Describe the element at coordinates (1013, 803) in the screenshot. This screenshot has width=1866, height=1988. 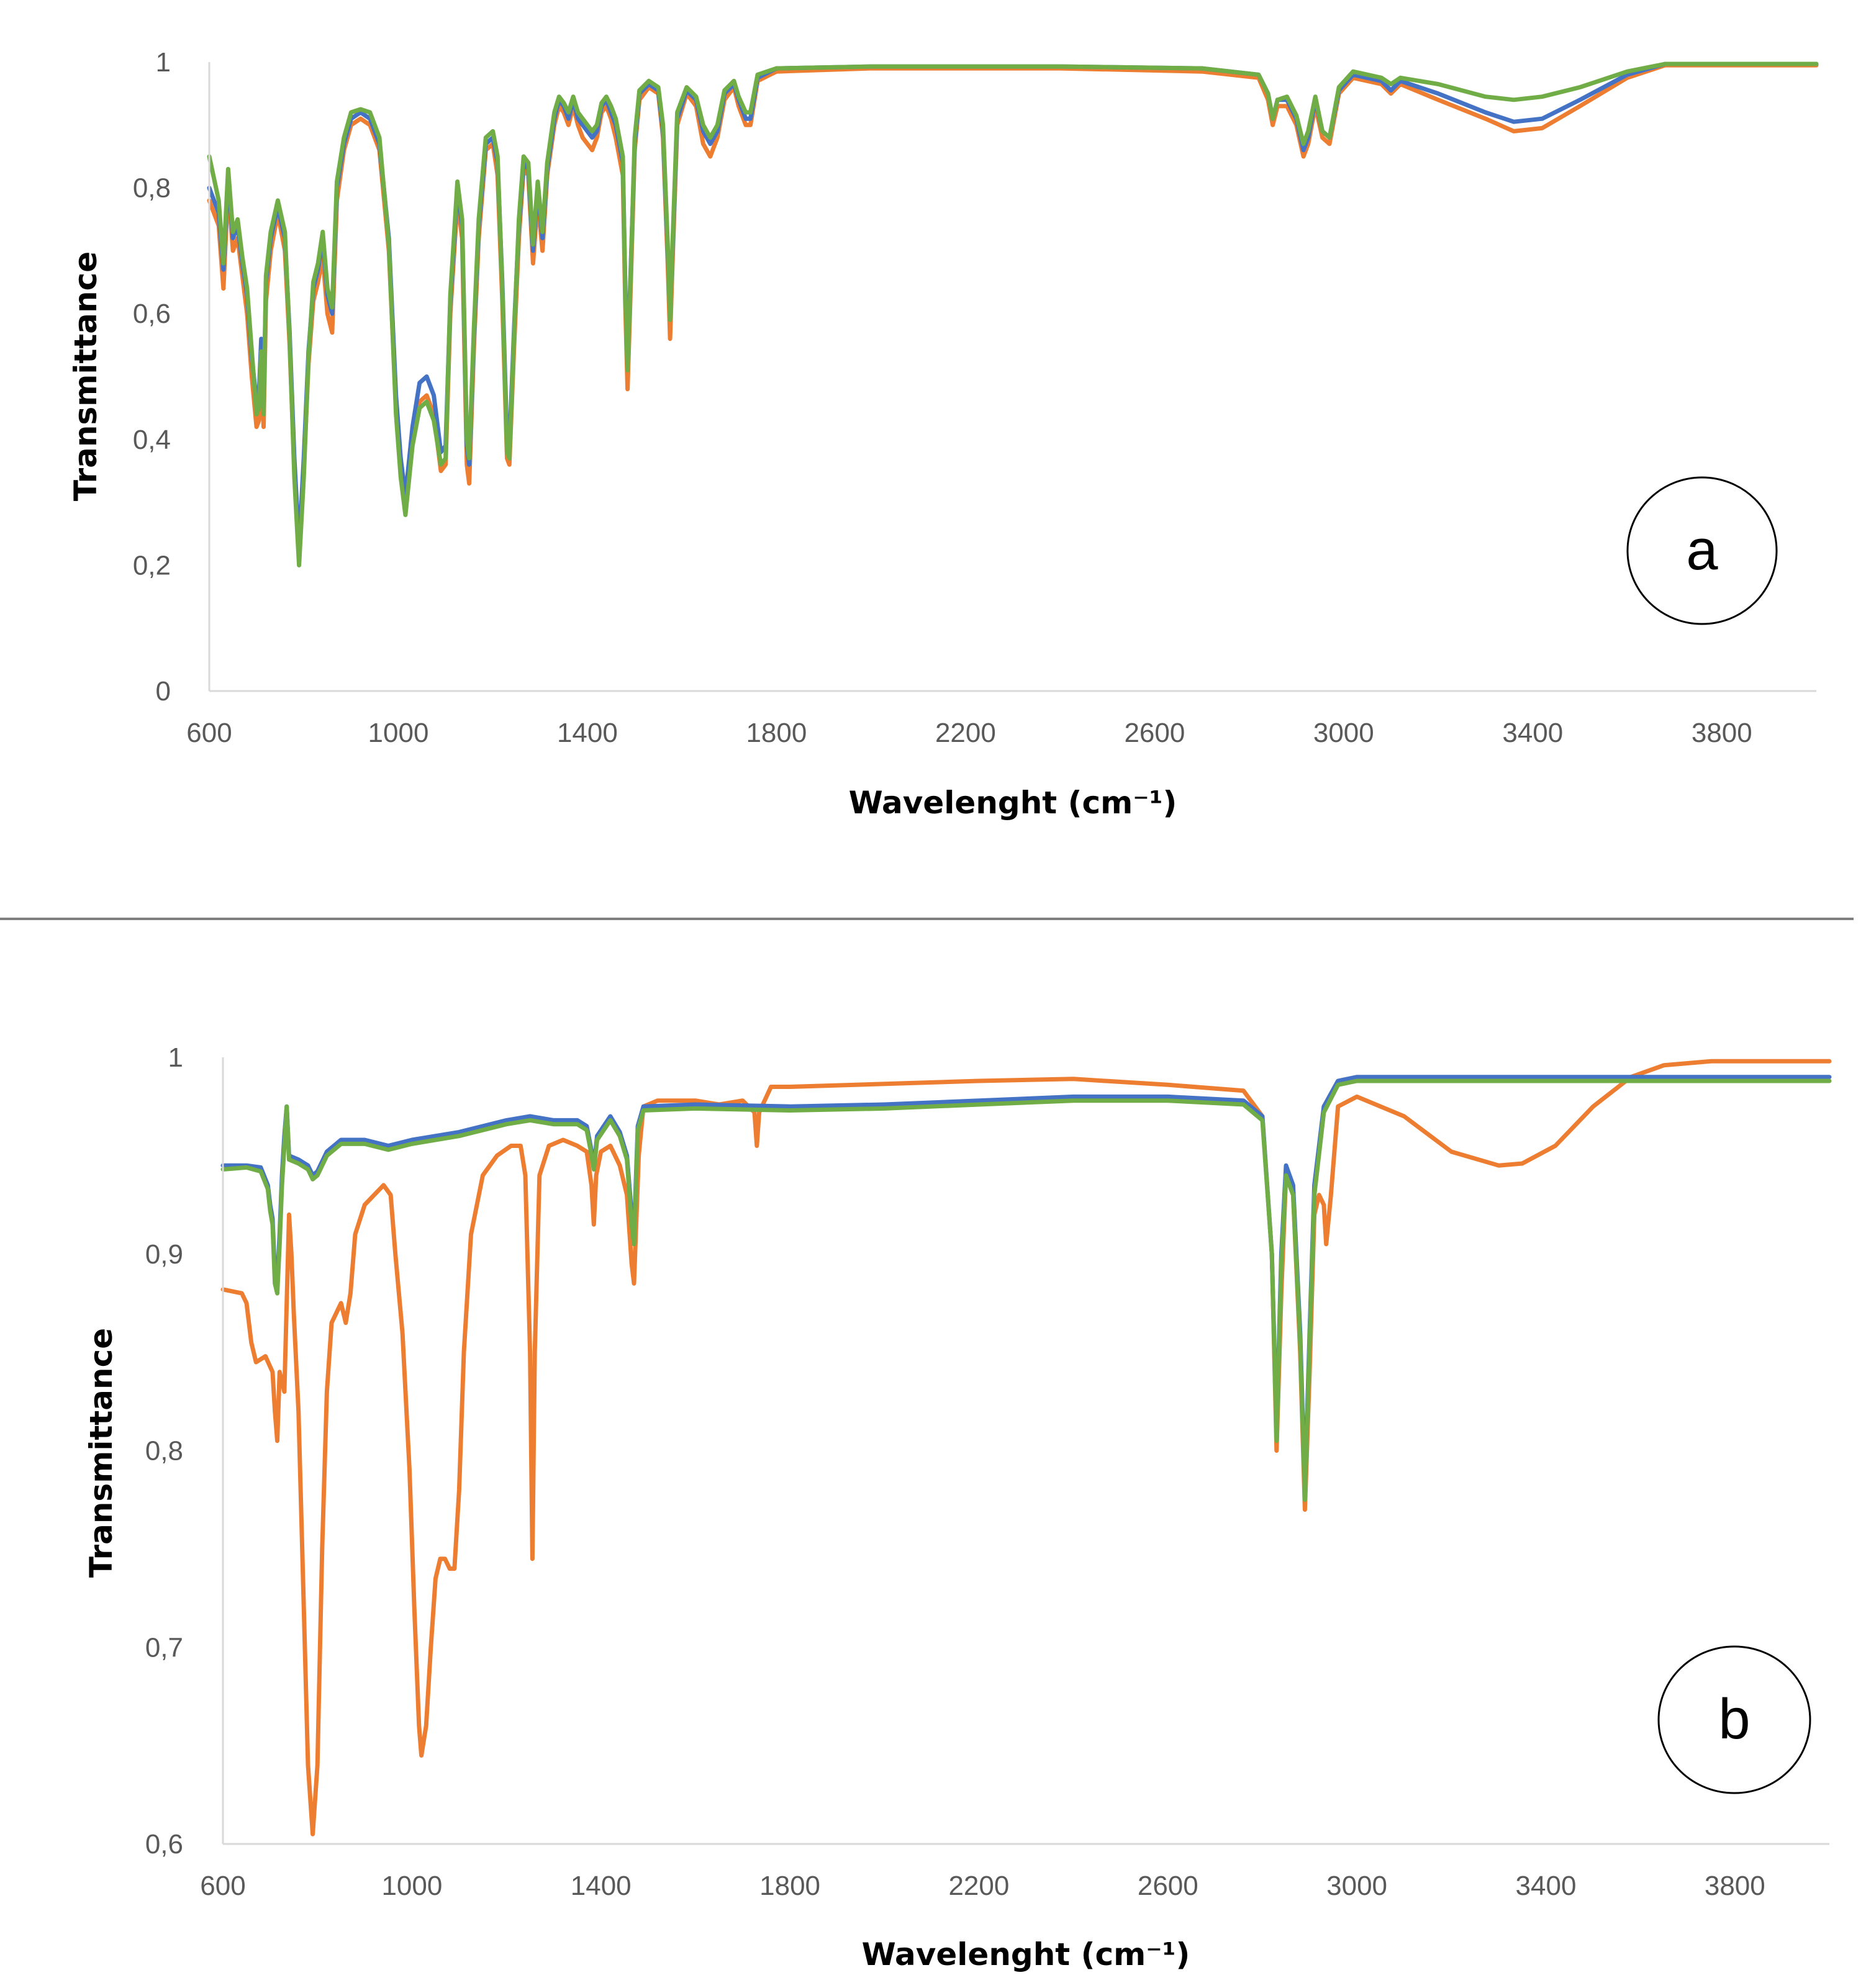
I see `panel-a-x-axis-title: Wavelenght (cm⁻¹)` at that location.